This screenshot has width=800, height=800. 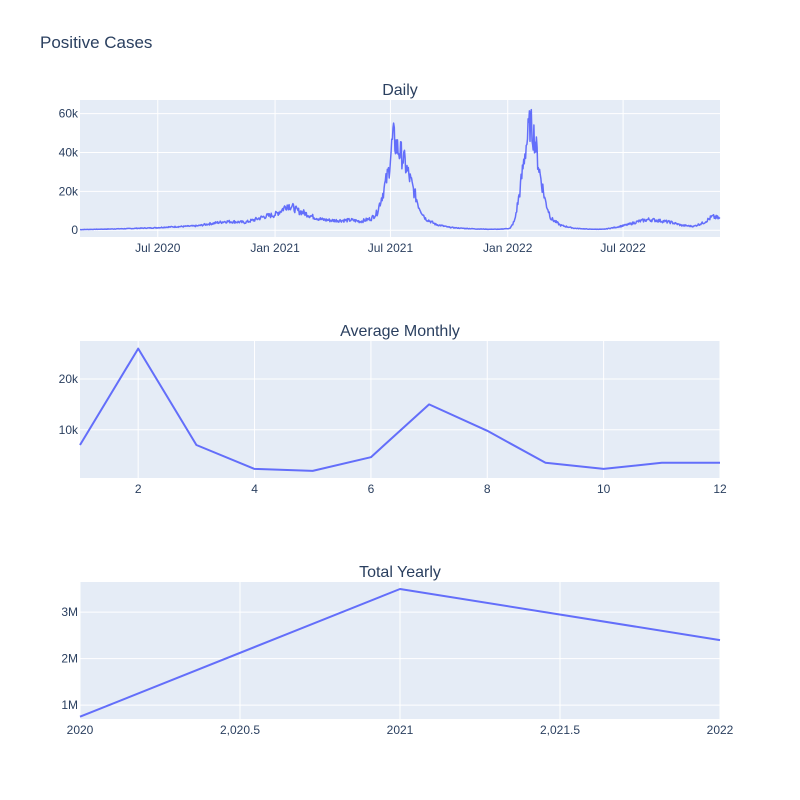 What do you see at coordinates (69, 379) in the screenshot?
I see `monthly-y-tick-label: 20k` at bounding box center [69, 379].